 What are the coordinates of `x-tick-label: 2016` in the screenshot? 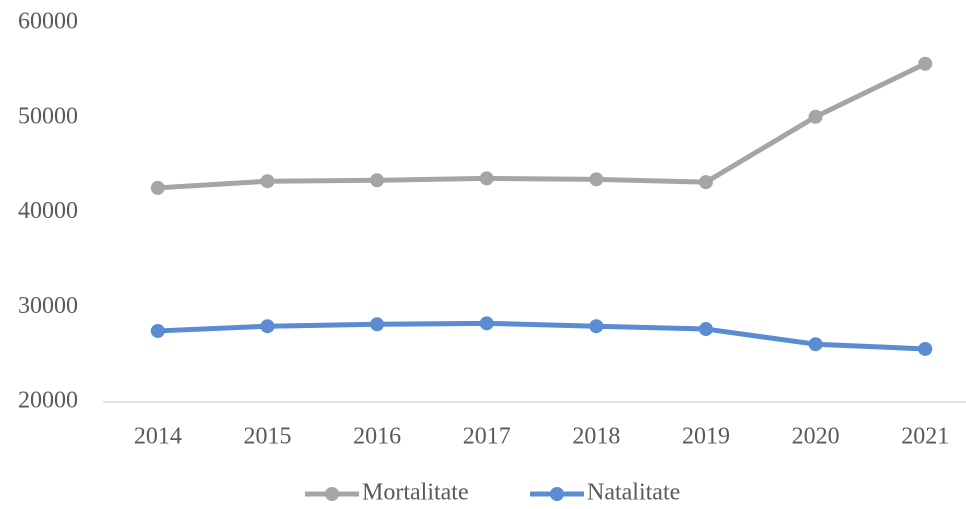 It's located at (377, 437).